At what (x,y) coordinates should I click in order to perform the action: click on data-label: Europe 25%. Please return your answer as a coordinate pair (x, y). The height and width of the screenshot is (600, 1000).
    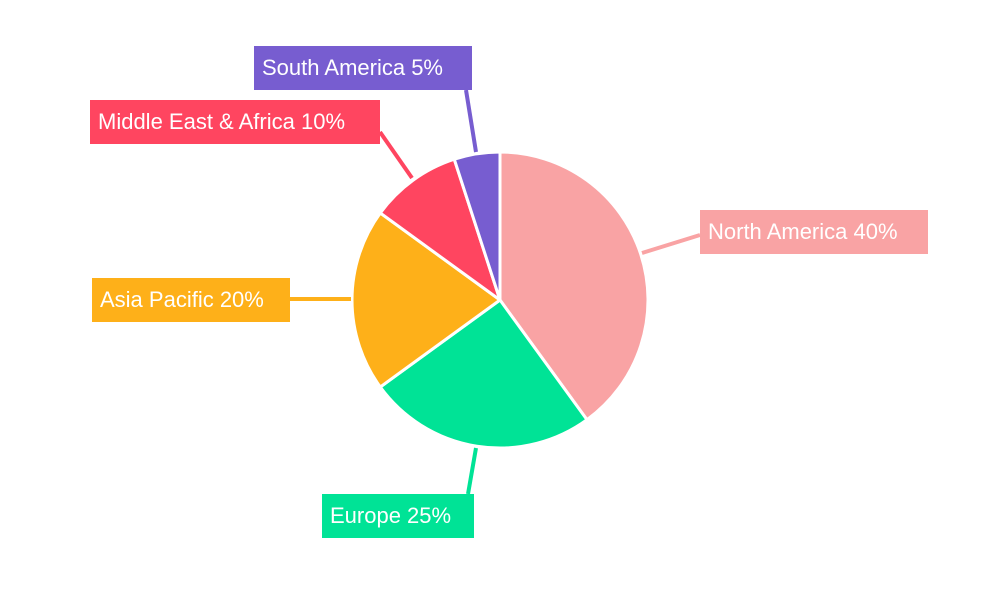
    Looking at the image, I should click on (398, 516).